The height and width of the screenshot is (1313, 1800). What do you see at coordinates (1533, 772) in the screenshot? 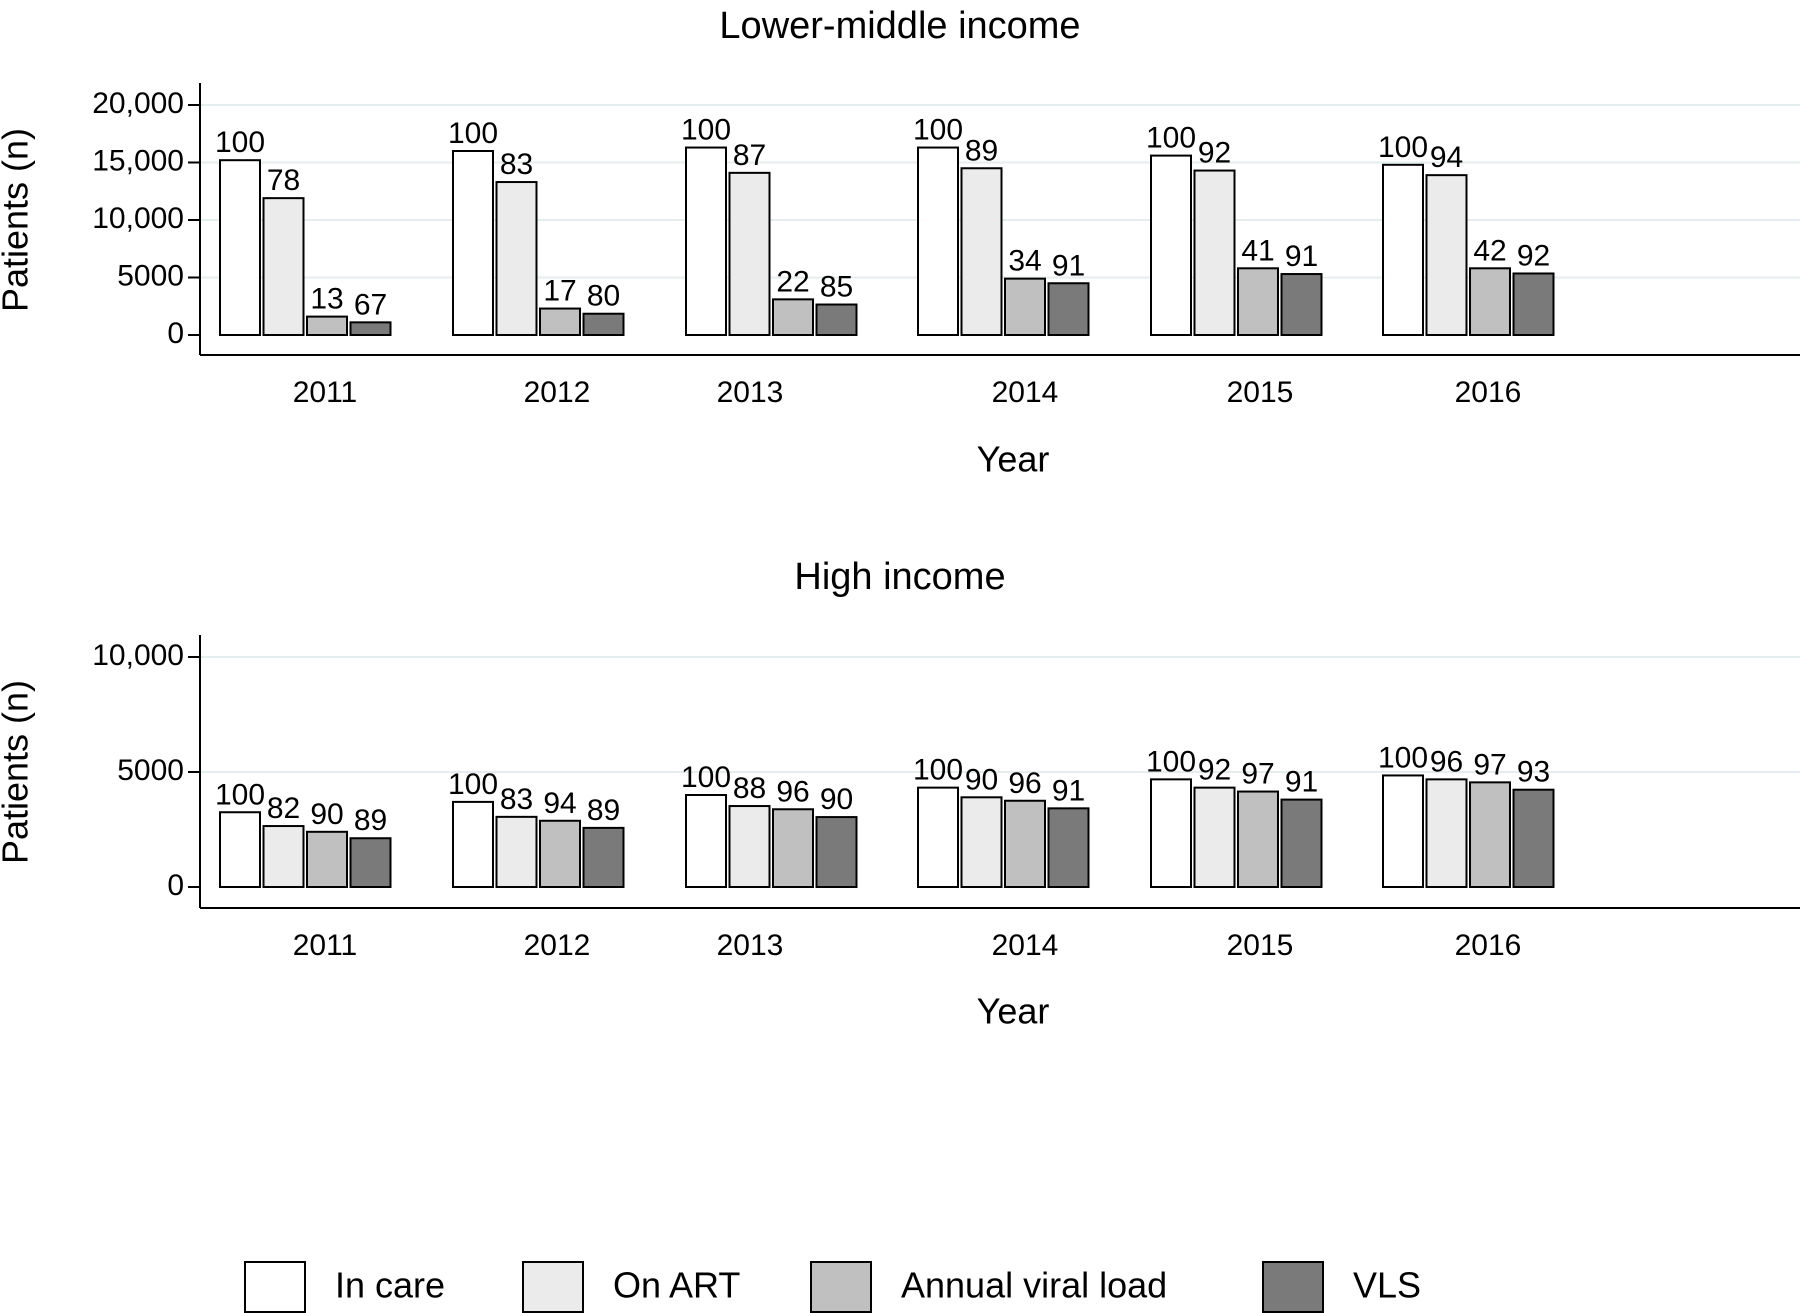
I see `data-label: 93` at bounding box center [1533, 772].